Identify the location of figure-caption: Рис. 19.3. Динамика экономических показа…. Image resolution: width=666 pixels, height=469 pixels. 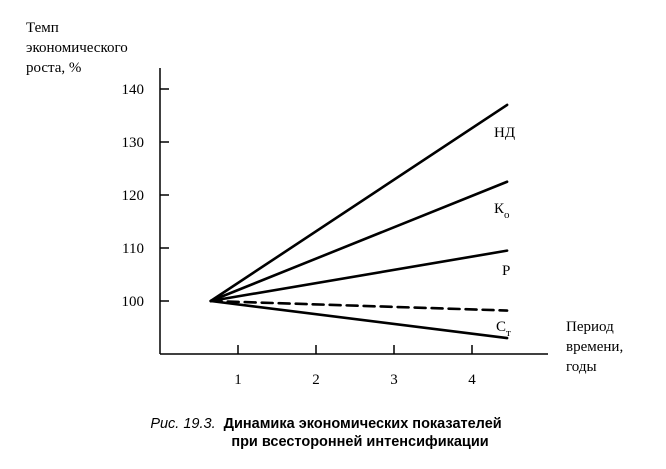
(325, 424).